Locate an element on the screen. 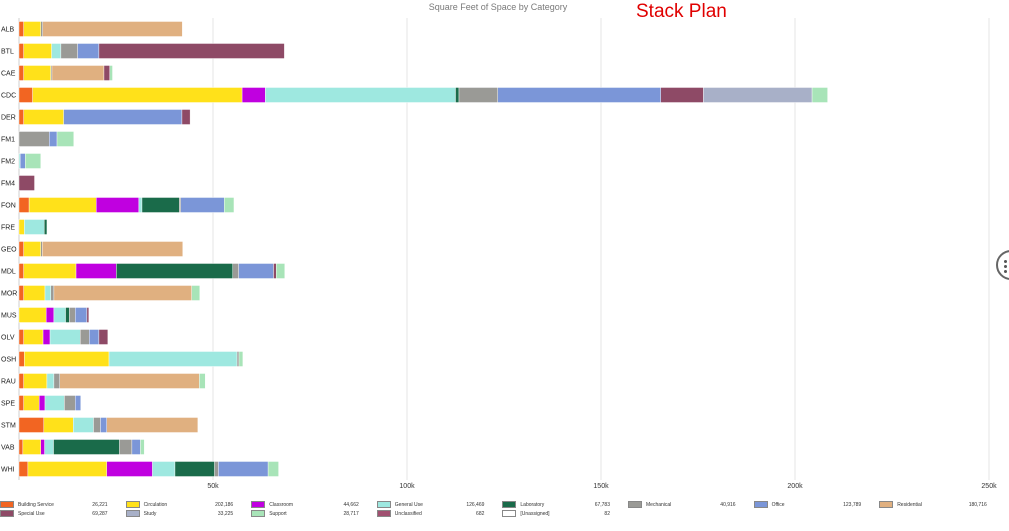 This screenshot has height=531, width=1009. legend-item: Office 123,789 is located at coordinates (807, 505).